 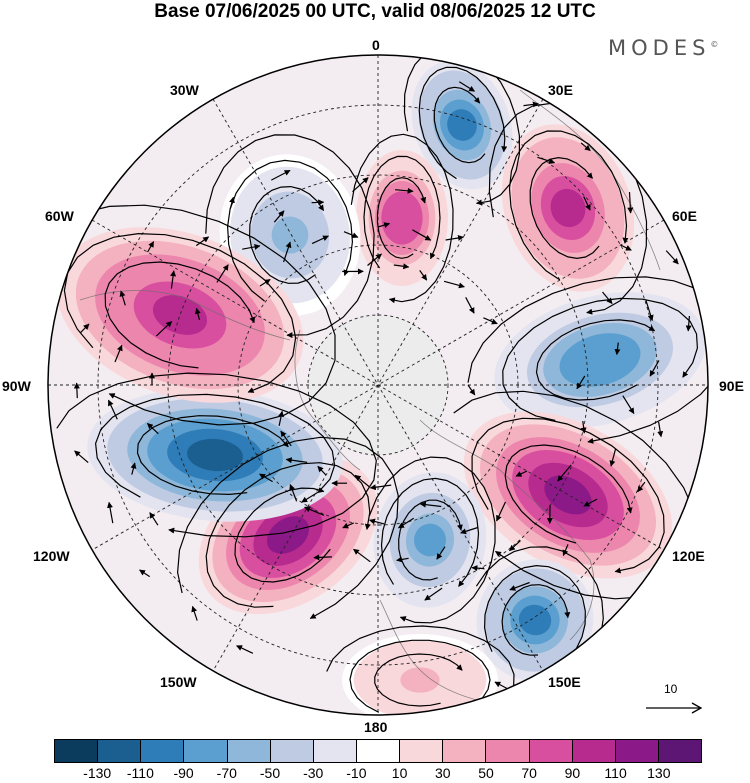 What do you see at coordinates (184, 90) in the screenshot?
I see `lon-label-30w: 30W` at bounding box center [184, 90].